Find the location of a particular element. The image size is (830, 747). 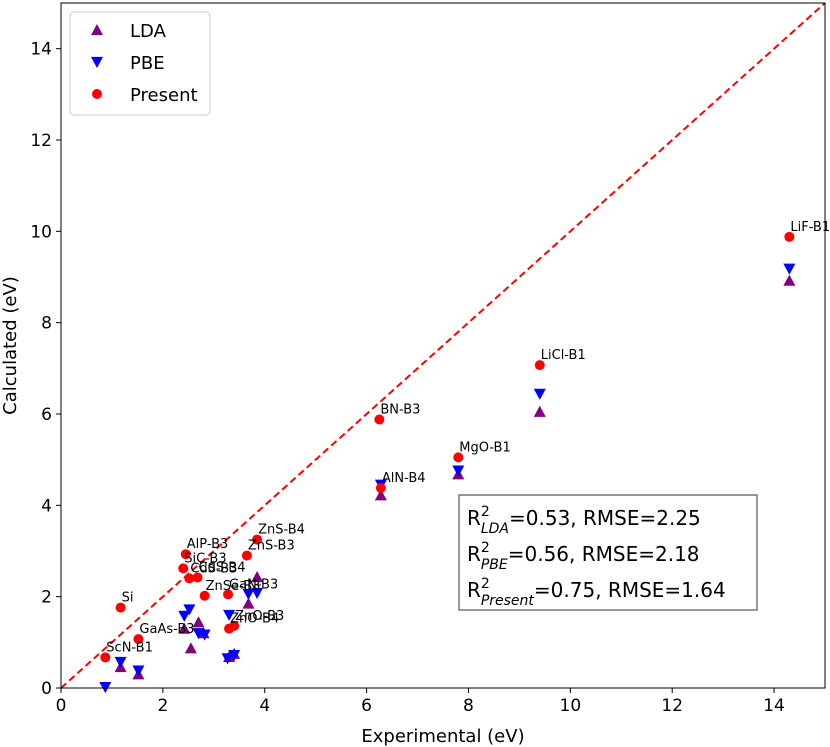

x-tick-label: 8 is located at coordinates (468, 706).